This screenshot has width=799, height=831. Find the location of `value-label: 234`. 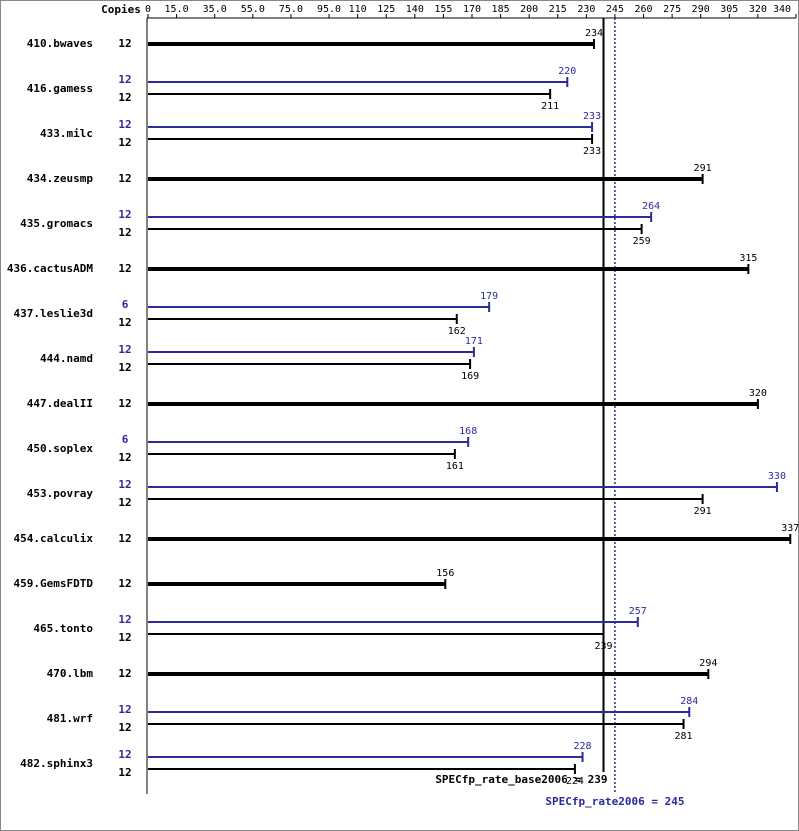

value-label: 234 is located at coordinates (594, 33).